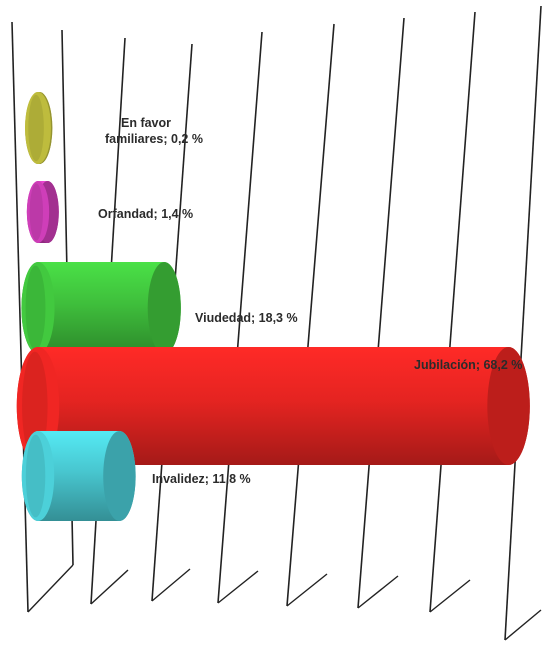 This screenshot has width=544, height=653. I want to click on data-label-en-favor-familiares: En favor familiares; 0,2 %, so click(154, 131).